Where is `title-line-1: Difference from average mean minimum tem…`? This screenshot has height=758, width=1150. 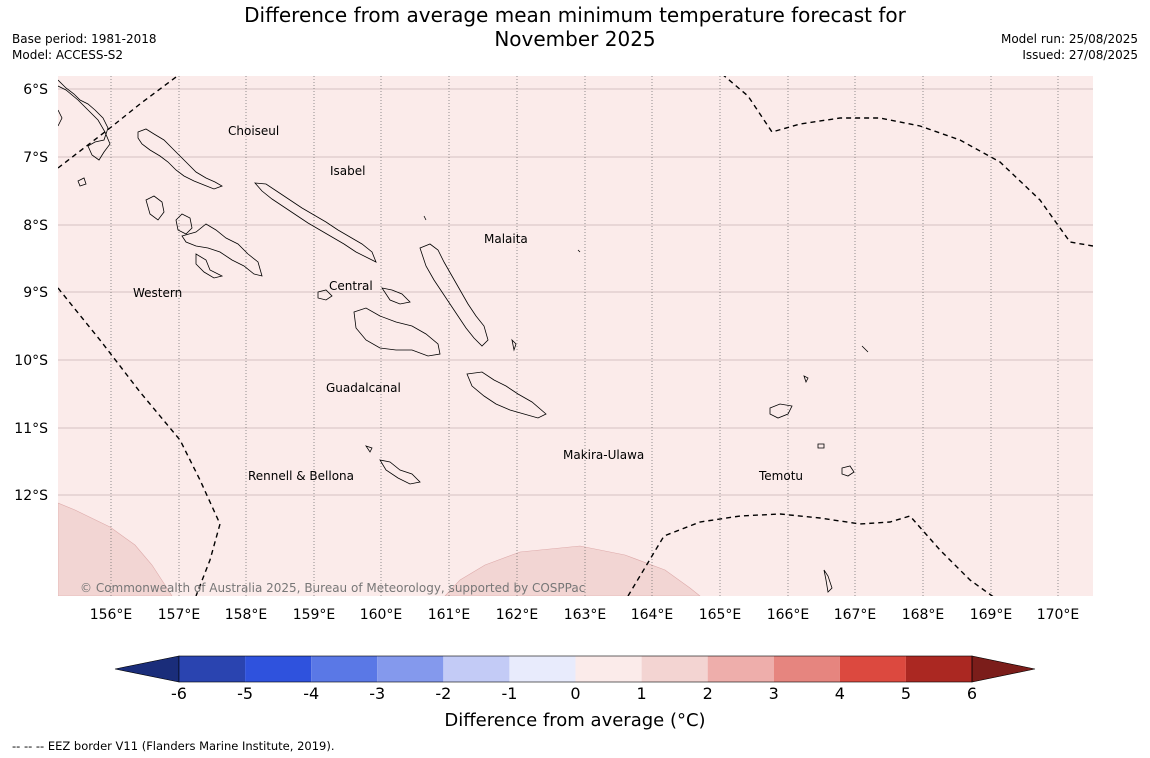
title-line-1: Difference from average mean minimum tem… is located at coordinates (575, 15).